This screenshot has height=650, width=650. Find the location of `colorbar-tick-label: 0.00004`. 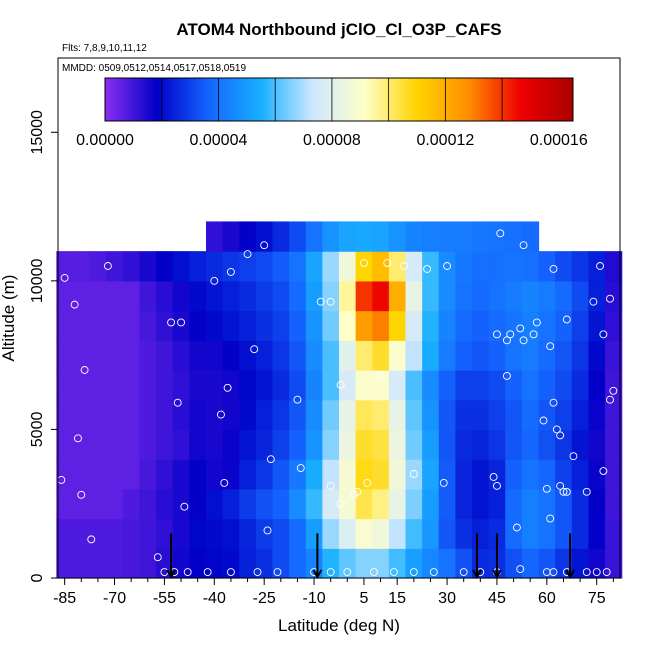

colorbar-tick-label: 0.00004 is located at coordinates (219, 140).